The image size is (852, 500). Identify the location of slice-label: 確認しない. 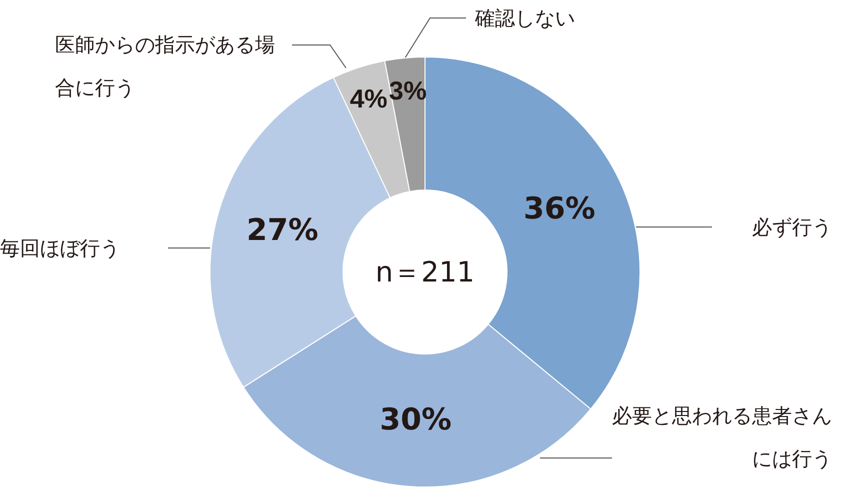
(524, 18).